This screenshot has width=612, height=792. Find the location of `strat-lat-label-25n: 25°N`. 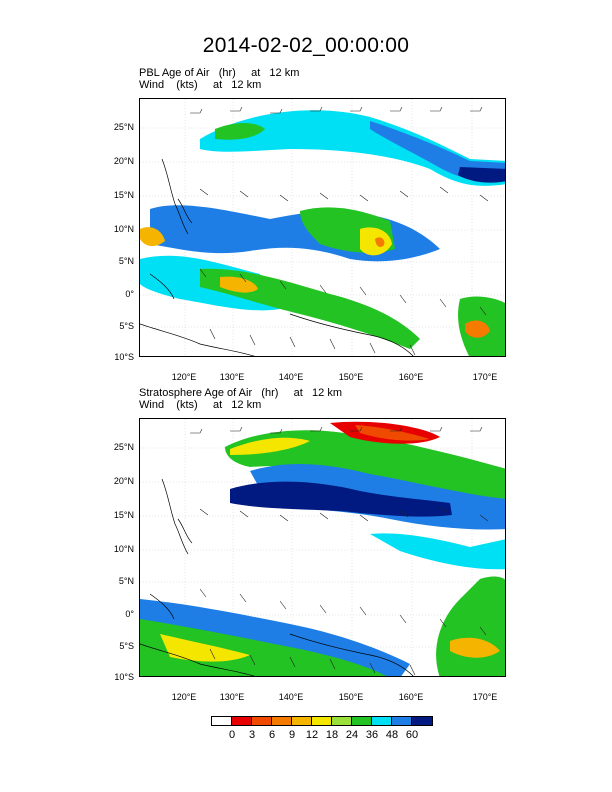

strat-lat-label-25n: 25°N is located at coordinates (123, 447).